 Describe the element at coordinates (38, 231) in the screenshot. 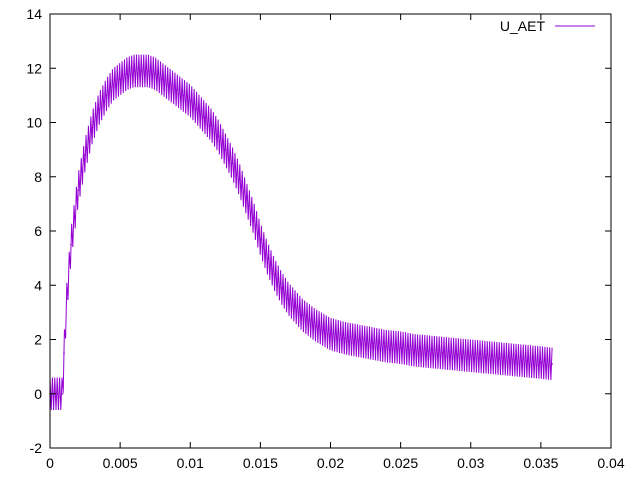

I see `y-tick-label: 6` at that location.